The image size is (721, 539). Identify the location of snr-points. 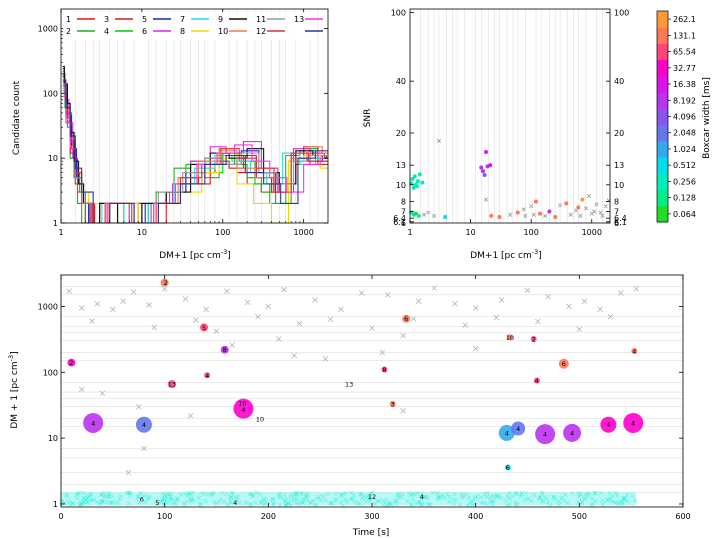
(510, 179).